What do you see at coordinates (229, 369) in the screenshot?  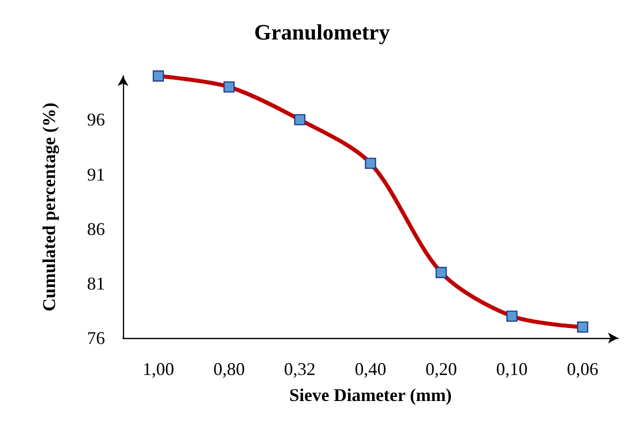 I see `x-tick-label: 0,80` at bounding box center [229, 369].